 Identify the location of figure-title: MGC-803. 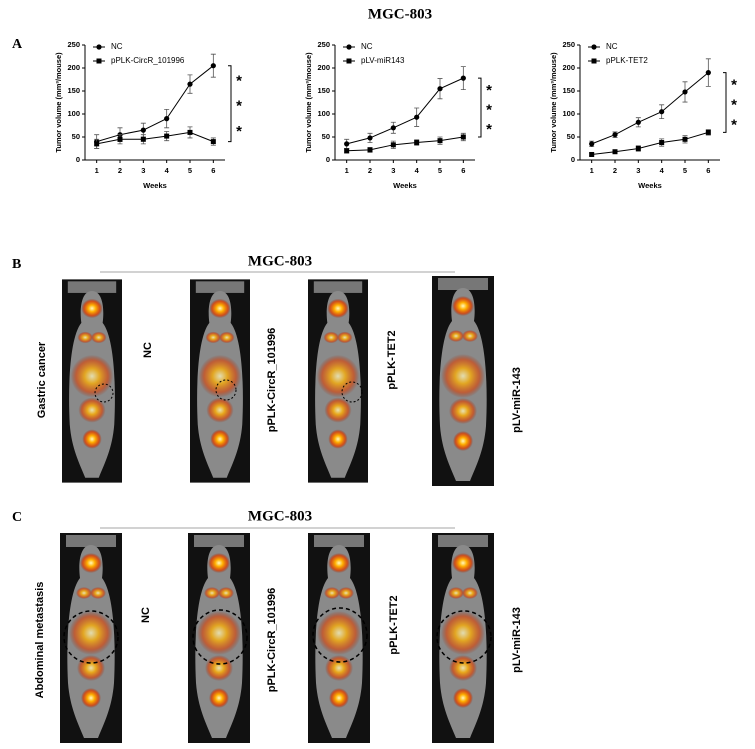
(400, 14).